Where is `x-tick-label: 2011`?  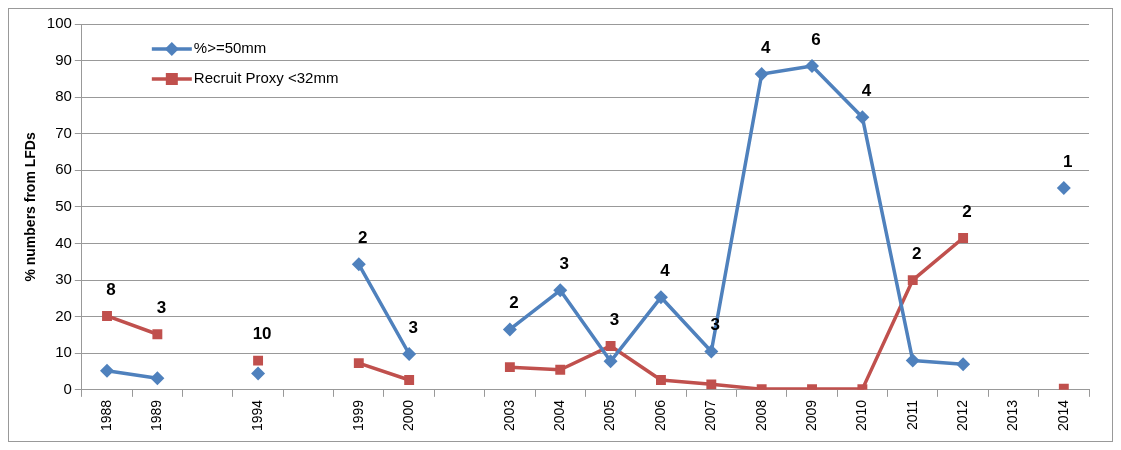
x-tick-label: 2011 is located at coordinates (911, 414).